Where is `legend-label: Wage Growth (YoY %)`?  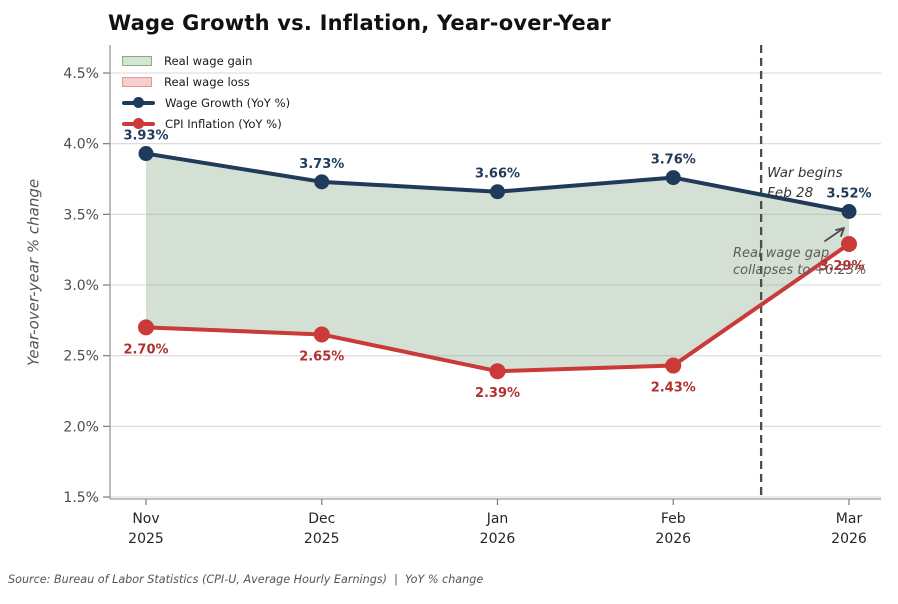 legend-label: Wage Growth (YoY %) is located at coordinates (228, 102).